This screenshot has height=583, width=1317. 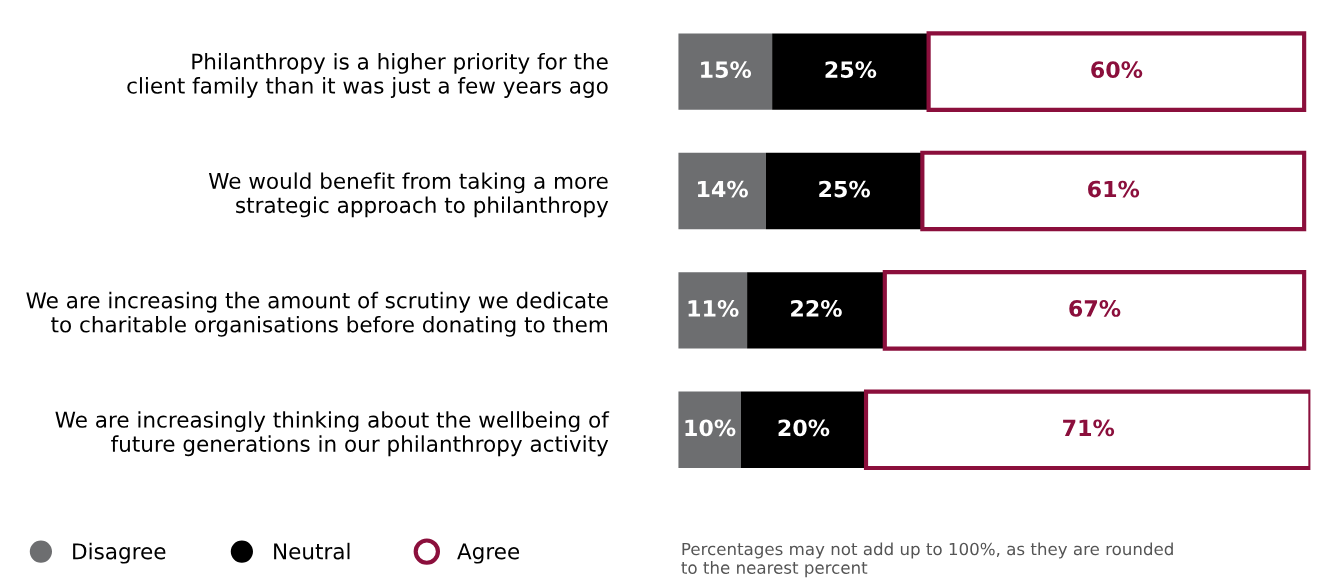 What do you see at coordinates (1089, 428) in the screenshot?
I see `data-label: 71%` at bounding box center [1089, 428].